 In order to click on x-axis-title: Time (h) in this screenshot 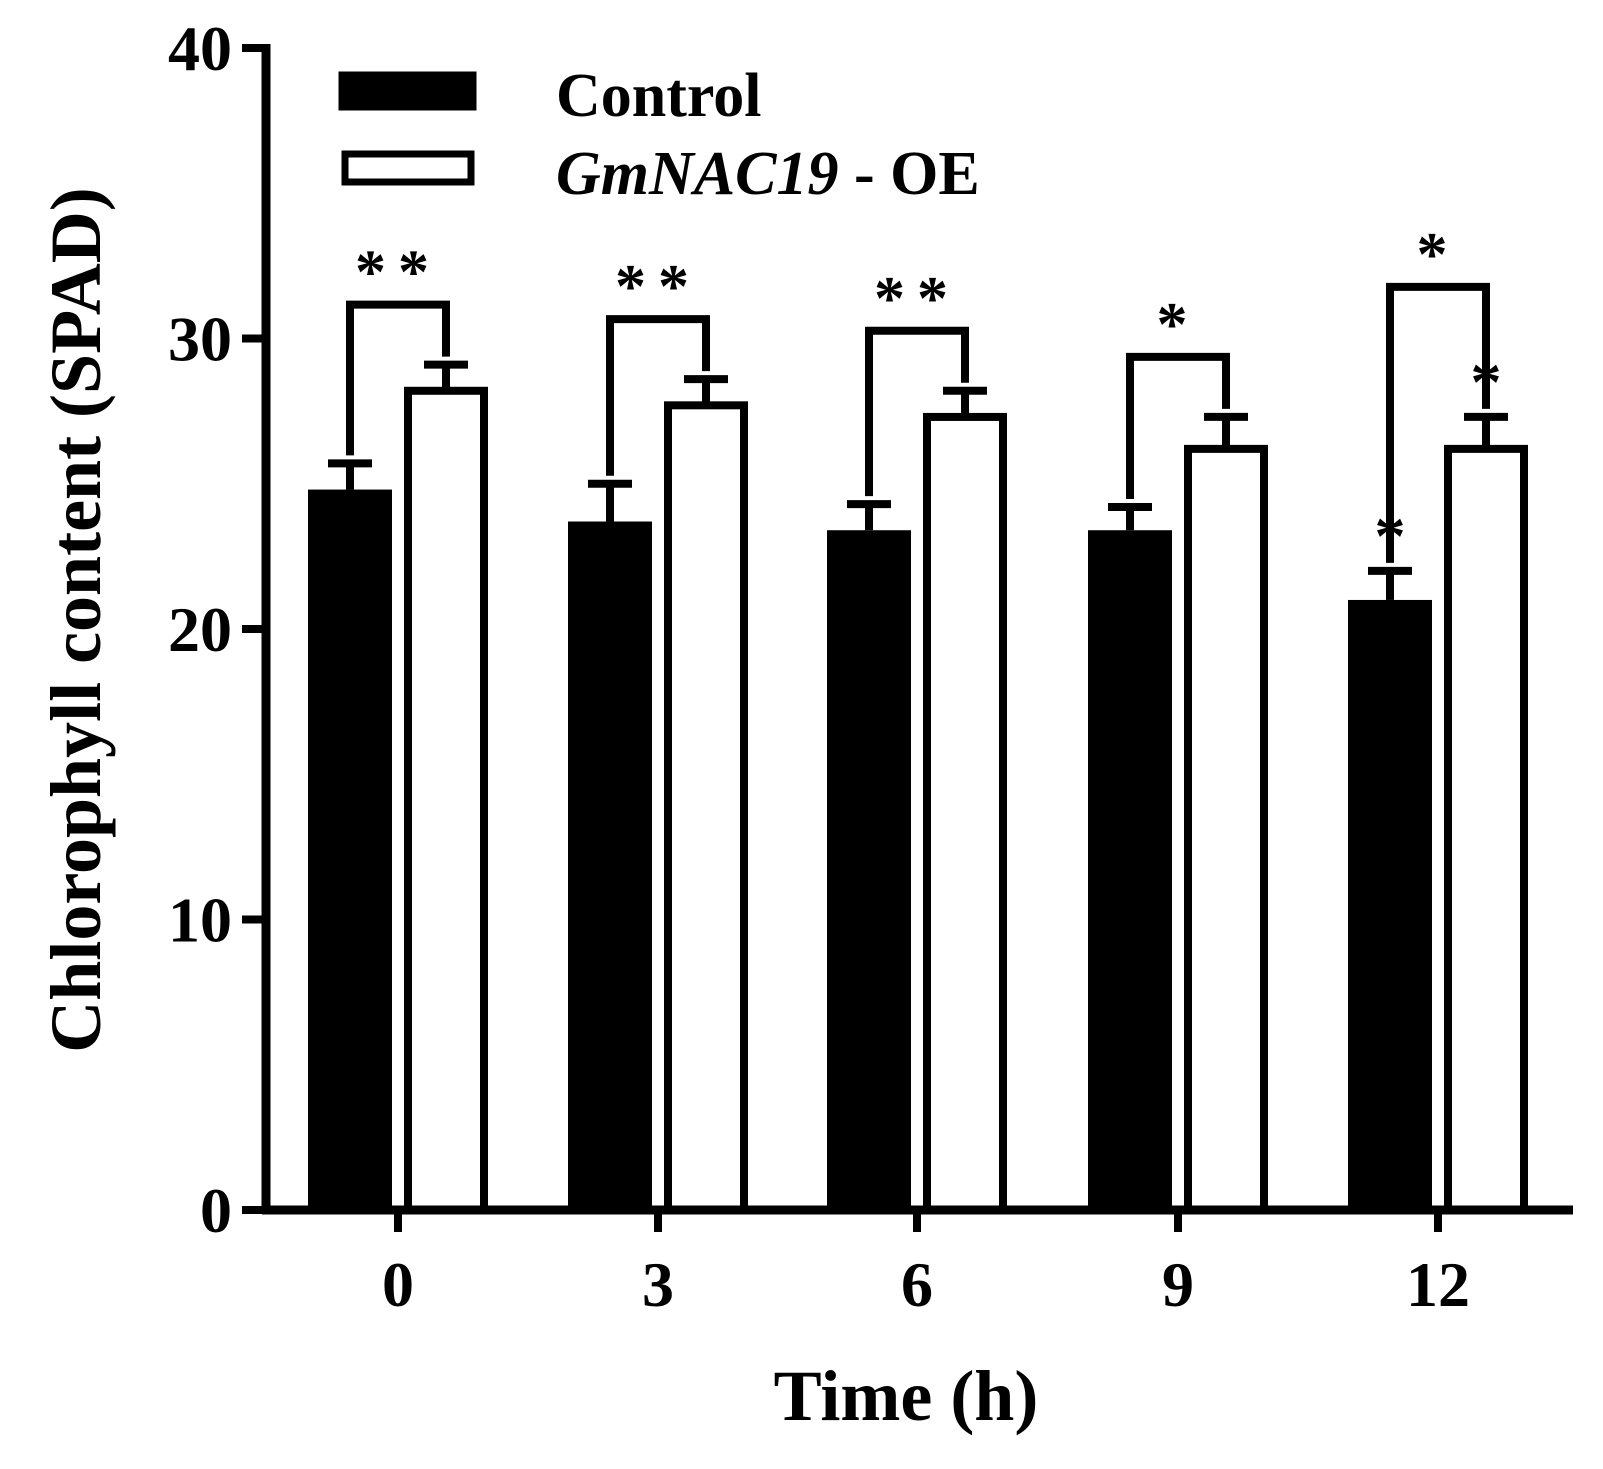, I will do `click(906, 1396)`.